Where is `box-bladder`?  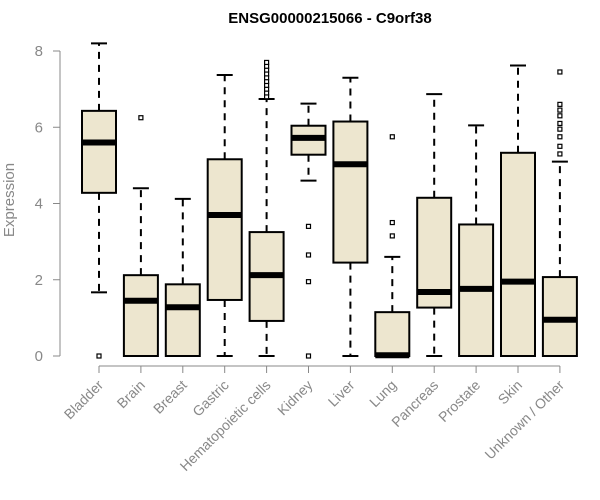
box-bladder is located at coordinates (99, 200).